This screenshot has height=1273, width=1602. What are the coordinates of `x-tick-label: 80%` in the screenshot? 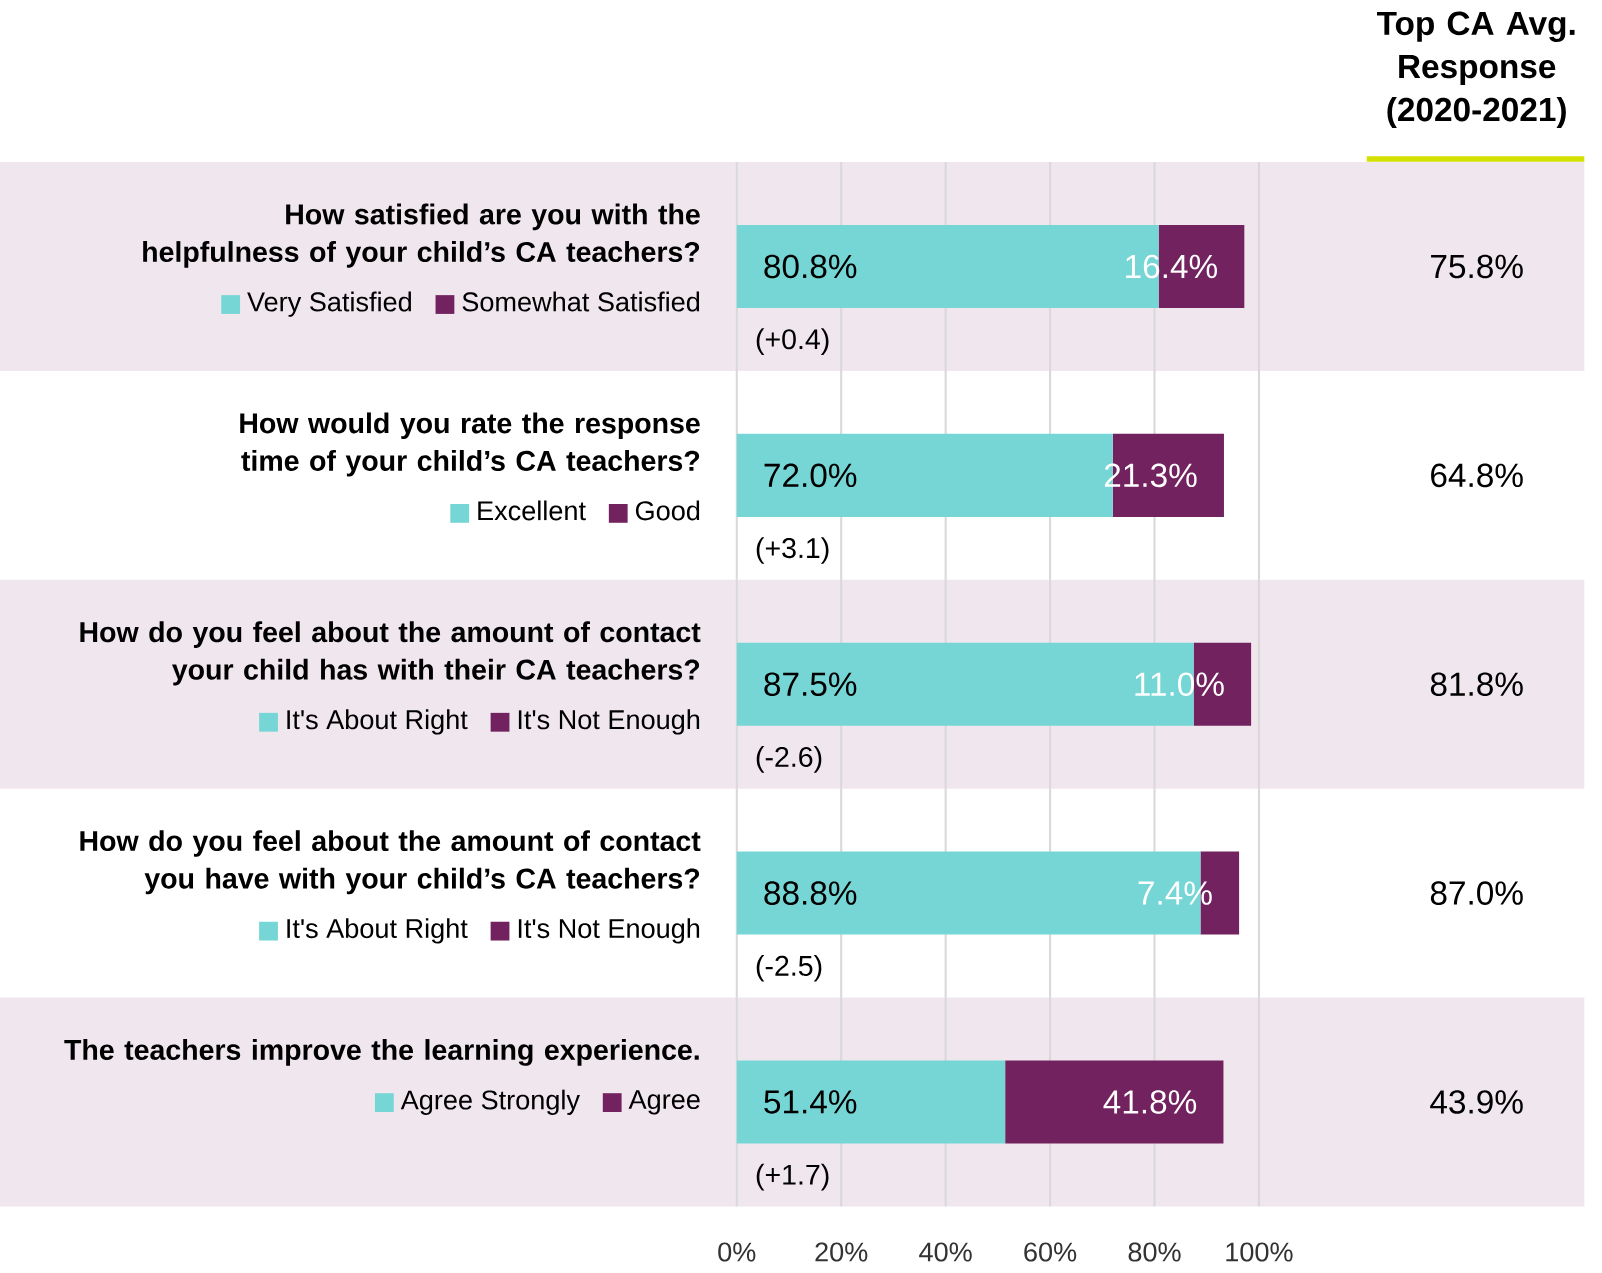 It's located at (1154, 1252).